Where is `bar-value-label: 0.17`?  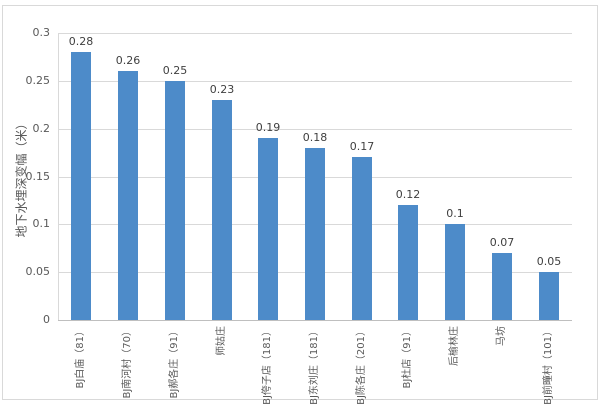 bar-value-label: 0.17 is located at coordinates (362, 146).